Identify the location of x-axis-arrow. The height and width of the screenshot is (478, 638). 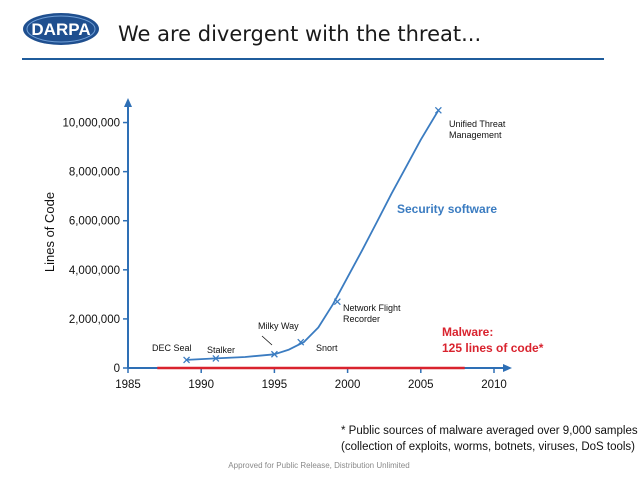
(507, 368).